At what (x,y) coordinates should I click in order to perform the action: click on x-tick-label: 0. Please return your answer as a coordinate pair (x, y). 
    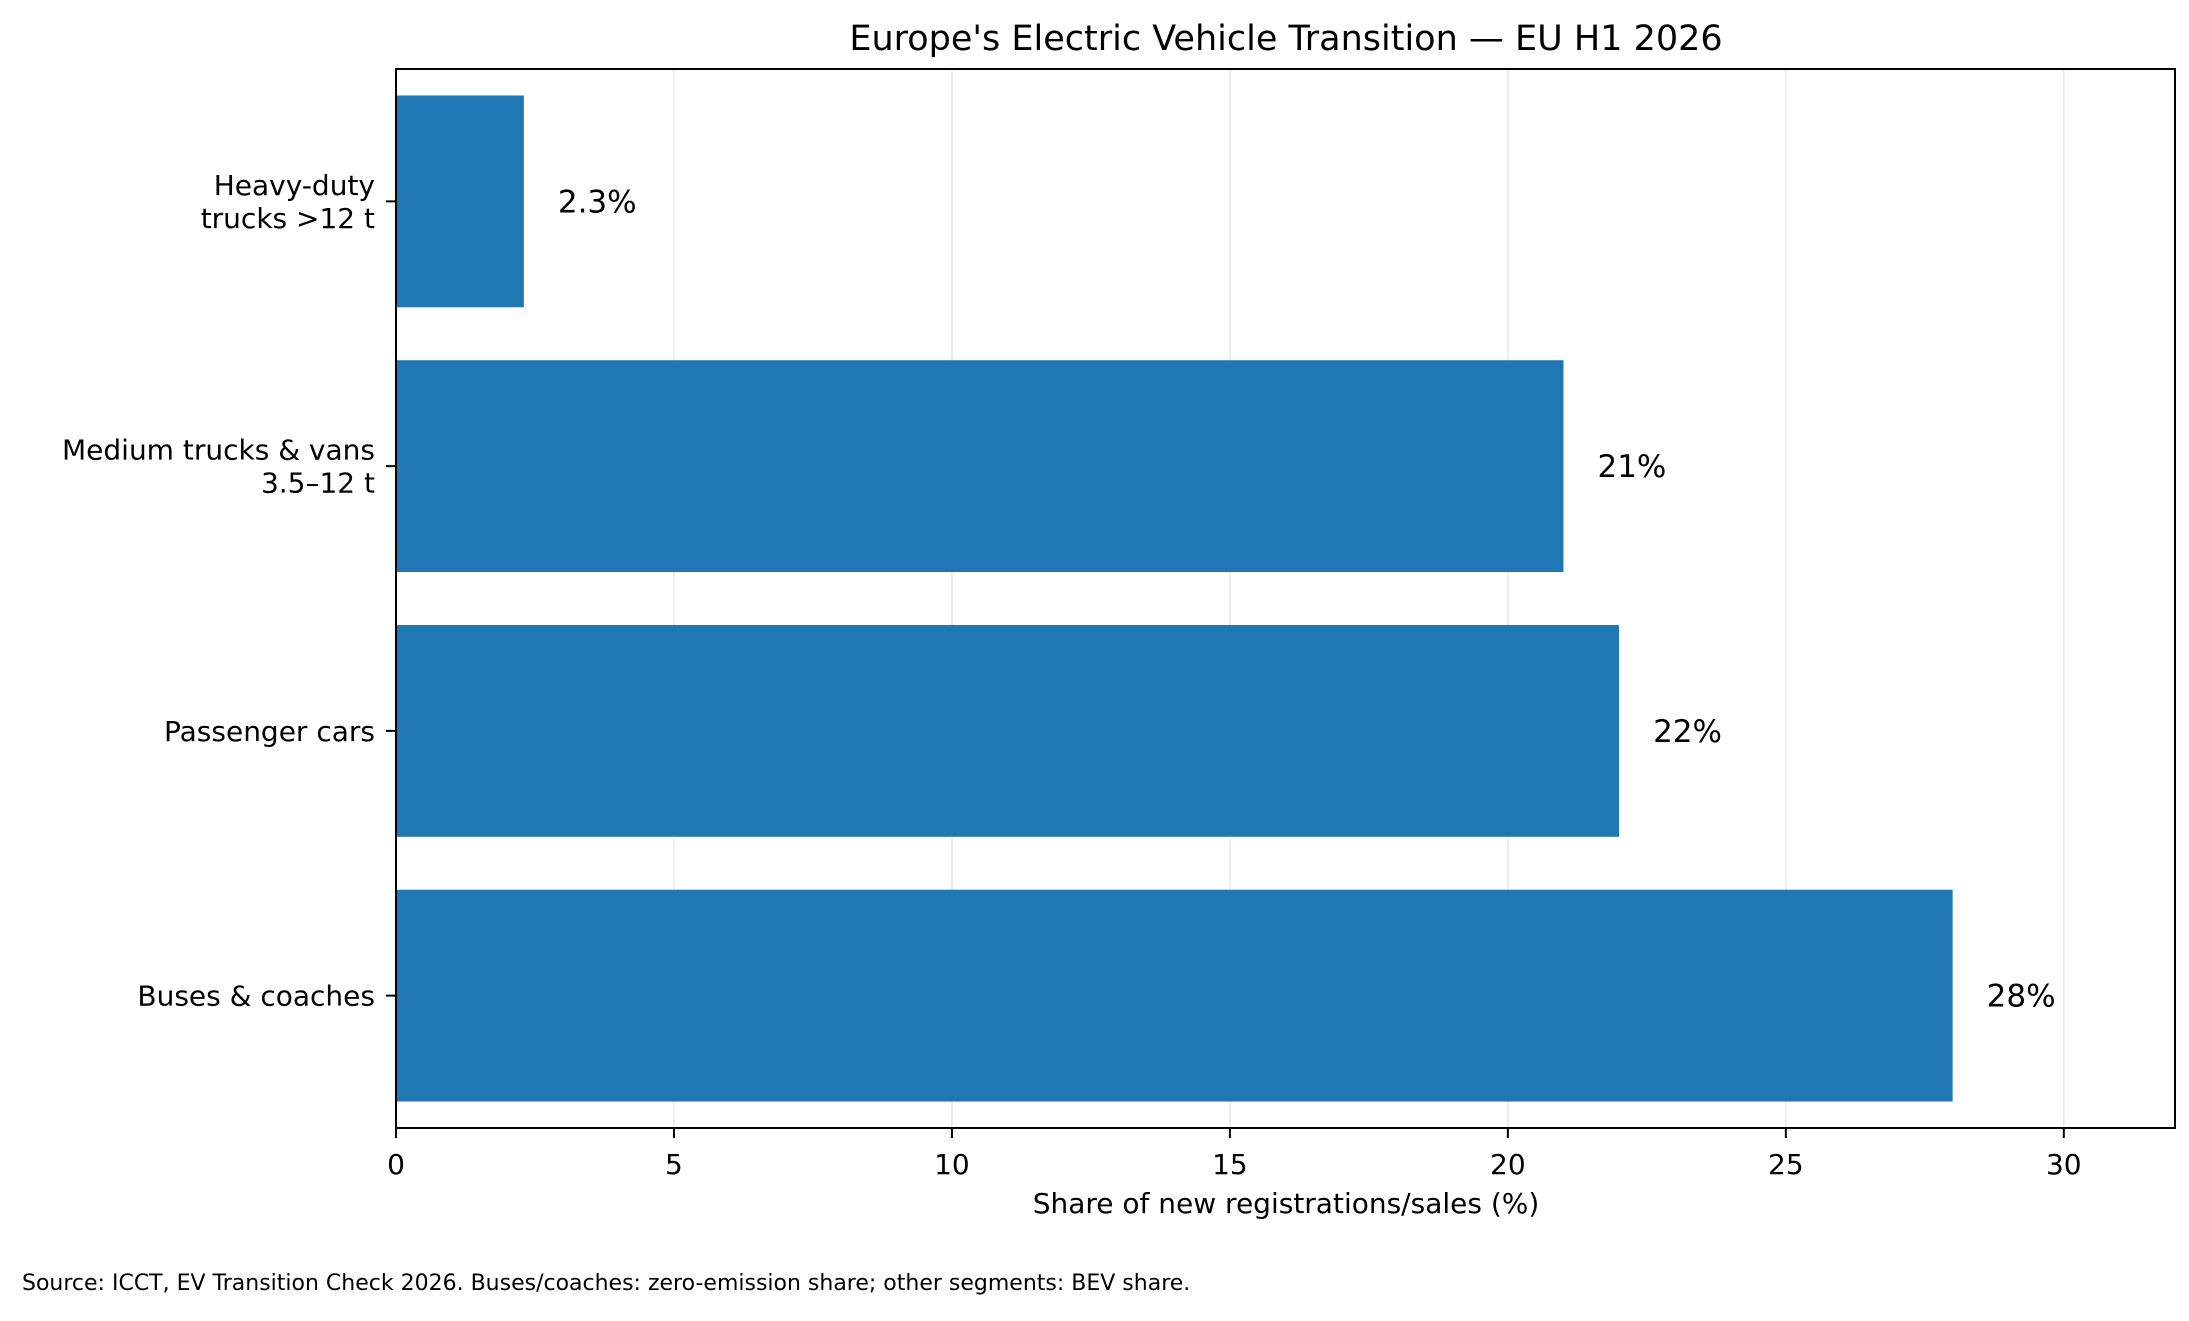
    Looking at the image, I should click on (396, 1164).